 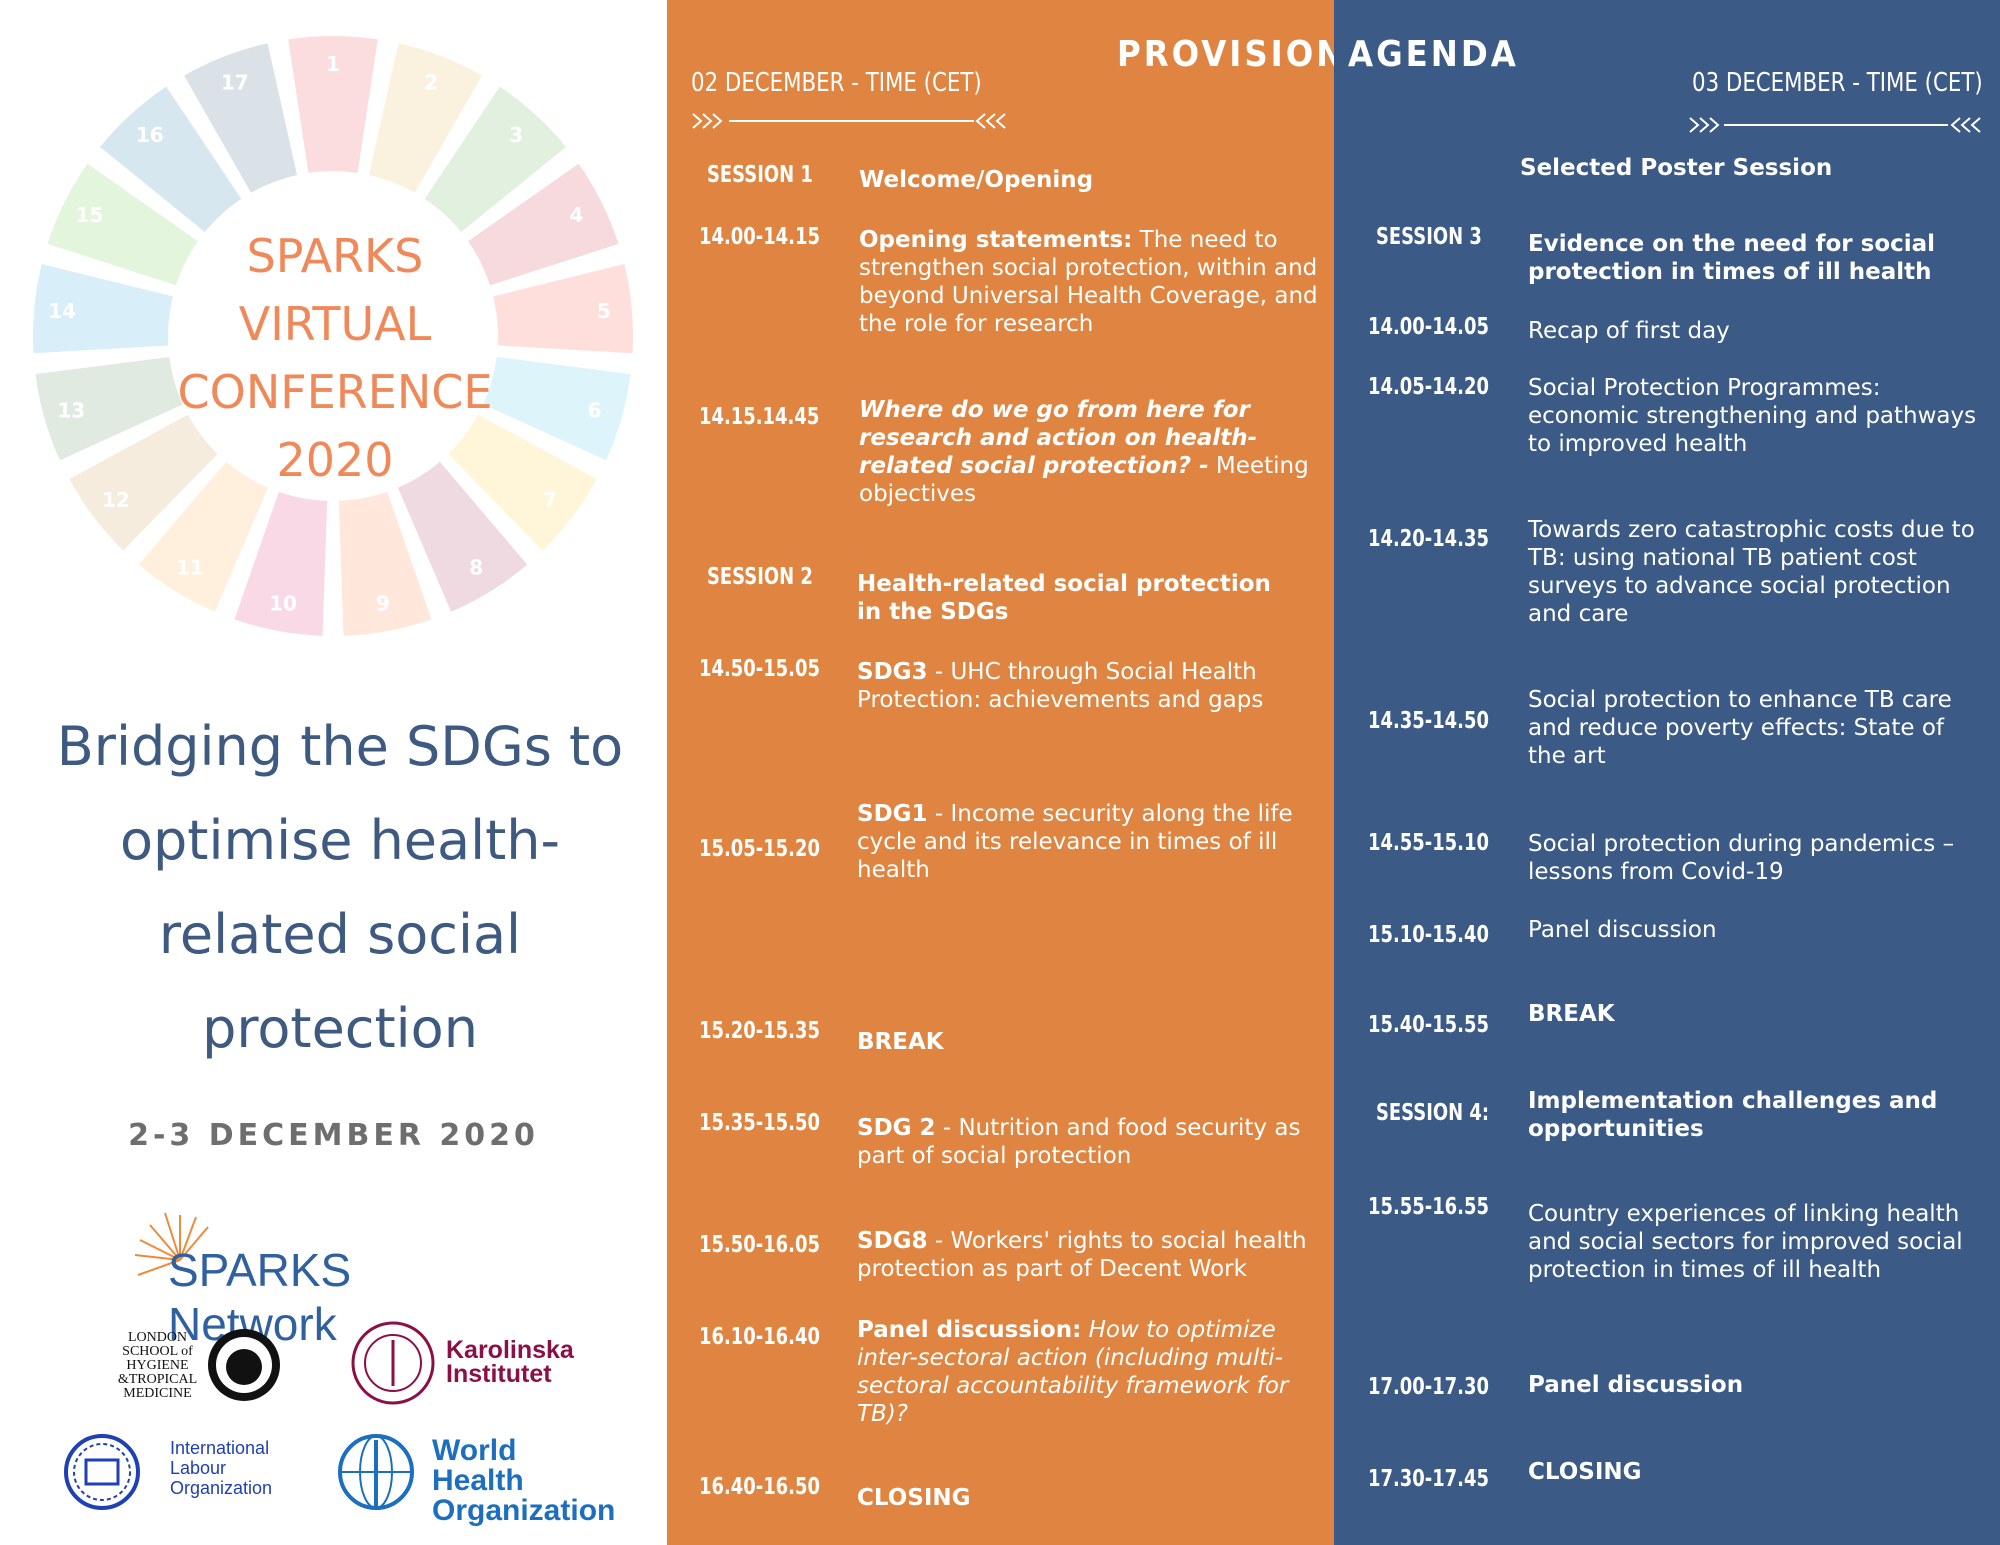 I want to click on sparks-network-logo: SPARKS Network, so click(x=330, y=1277).